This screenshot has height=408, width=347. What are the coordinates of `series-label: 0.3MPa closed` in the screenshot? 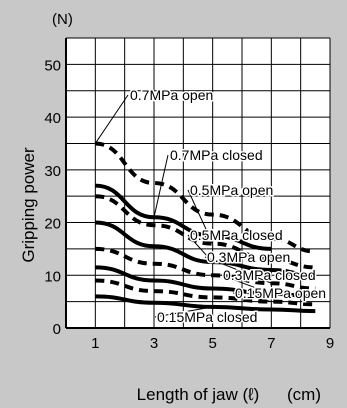 It's located at (269, 275).